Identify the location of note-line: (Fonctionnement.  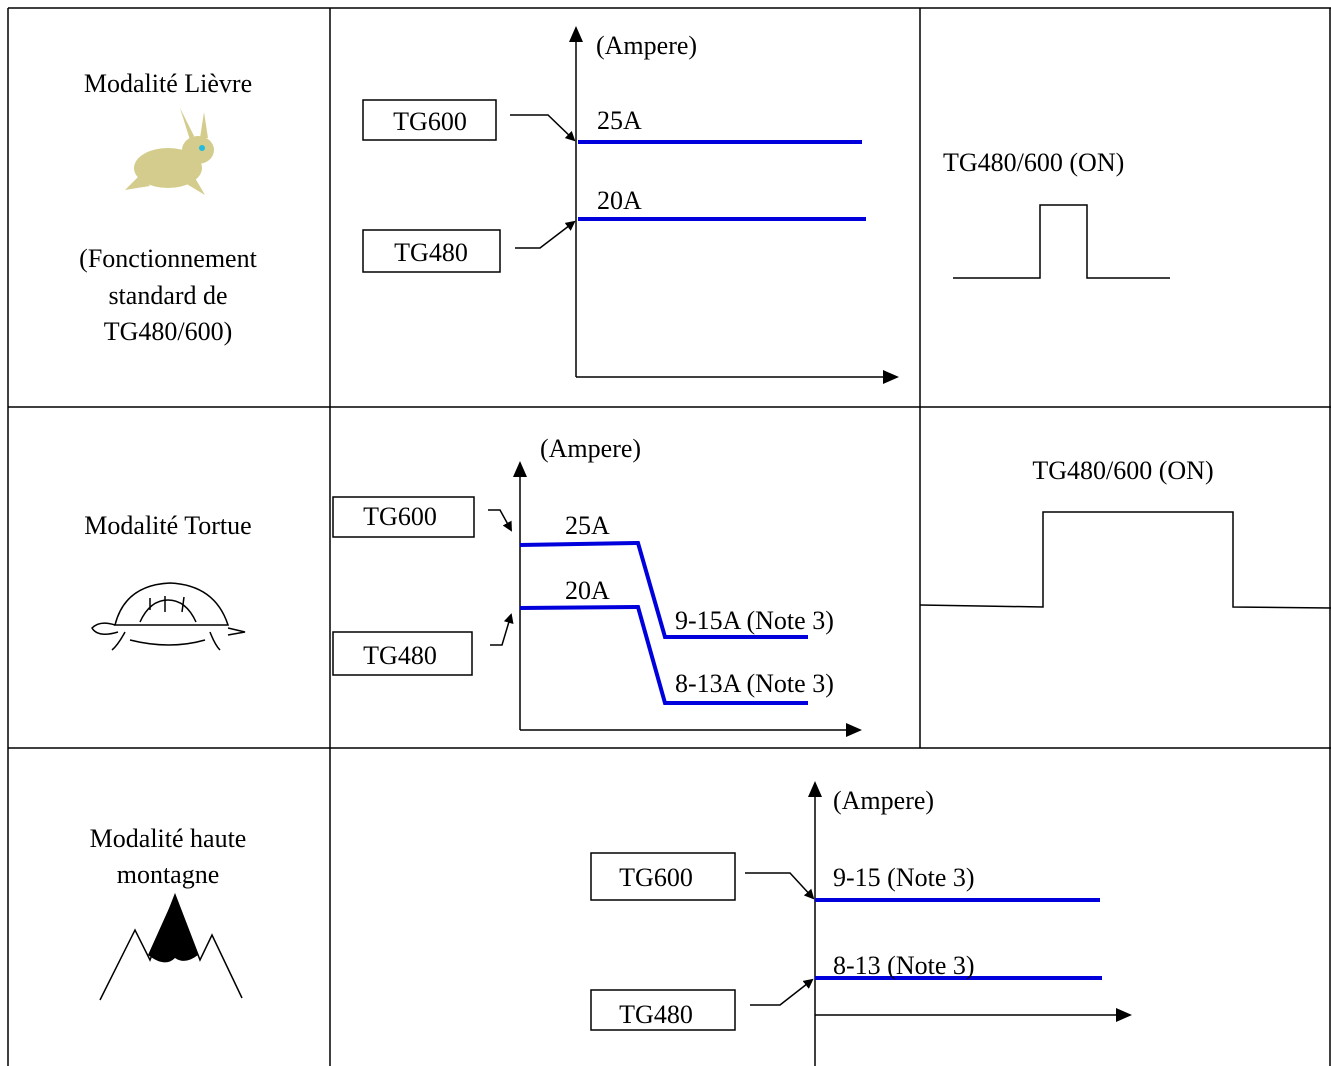
(168, 258).